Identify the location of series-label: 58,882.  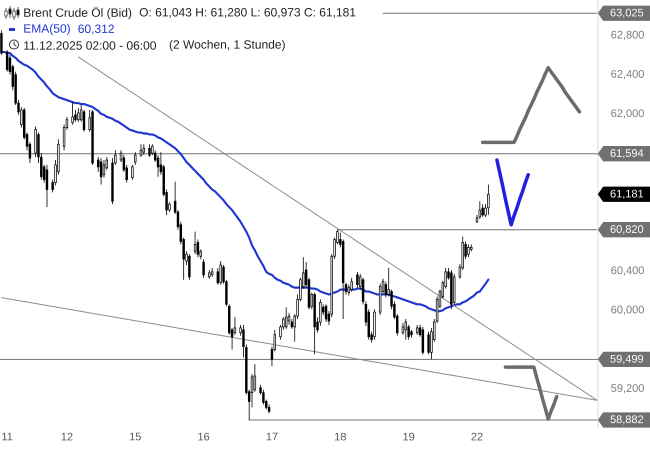
(627, 419).